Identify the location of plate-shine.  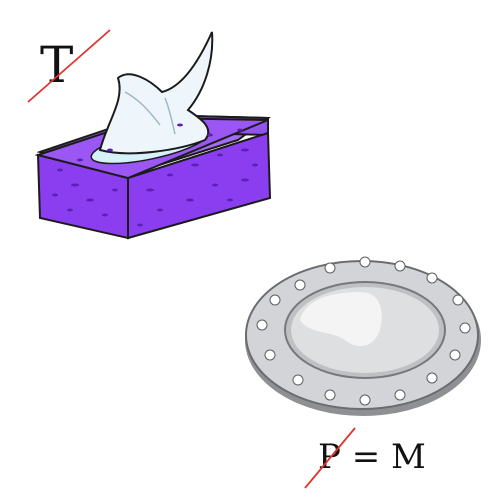
(341, 319).